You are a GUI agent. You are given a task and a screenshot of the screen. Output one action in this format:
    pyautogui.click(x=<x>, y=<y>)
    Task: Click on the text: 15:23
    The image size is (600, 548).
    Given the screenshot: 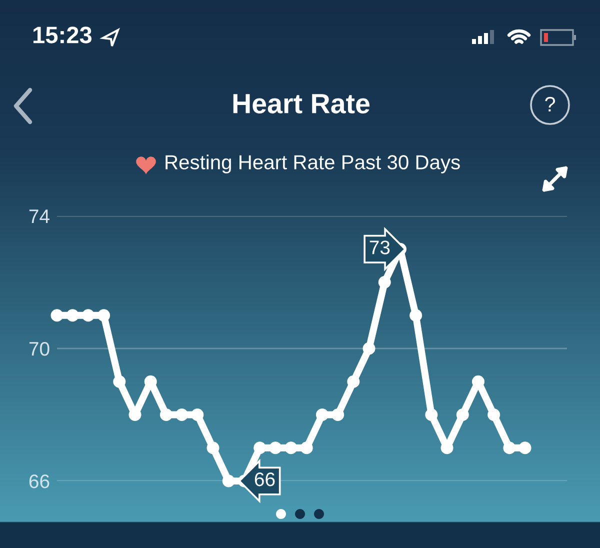 What is the action you would take?
    pyautogui.click(x=62, y=35)
    